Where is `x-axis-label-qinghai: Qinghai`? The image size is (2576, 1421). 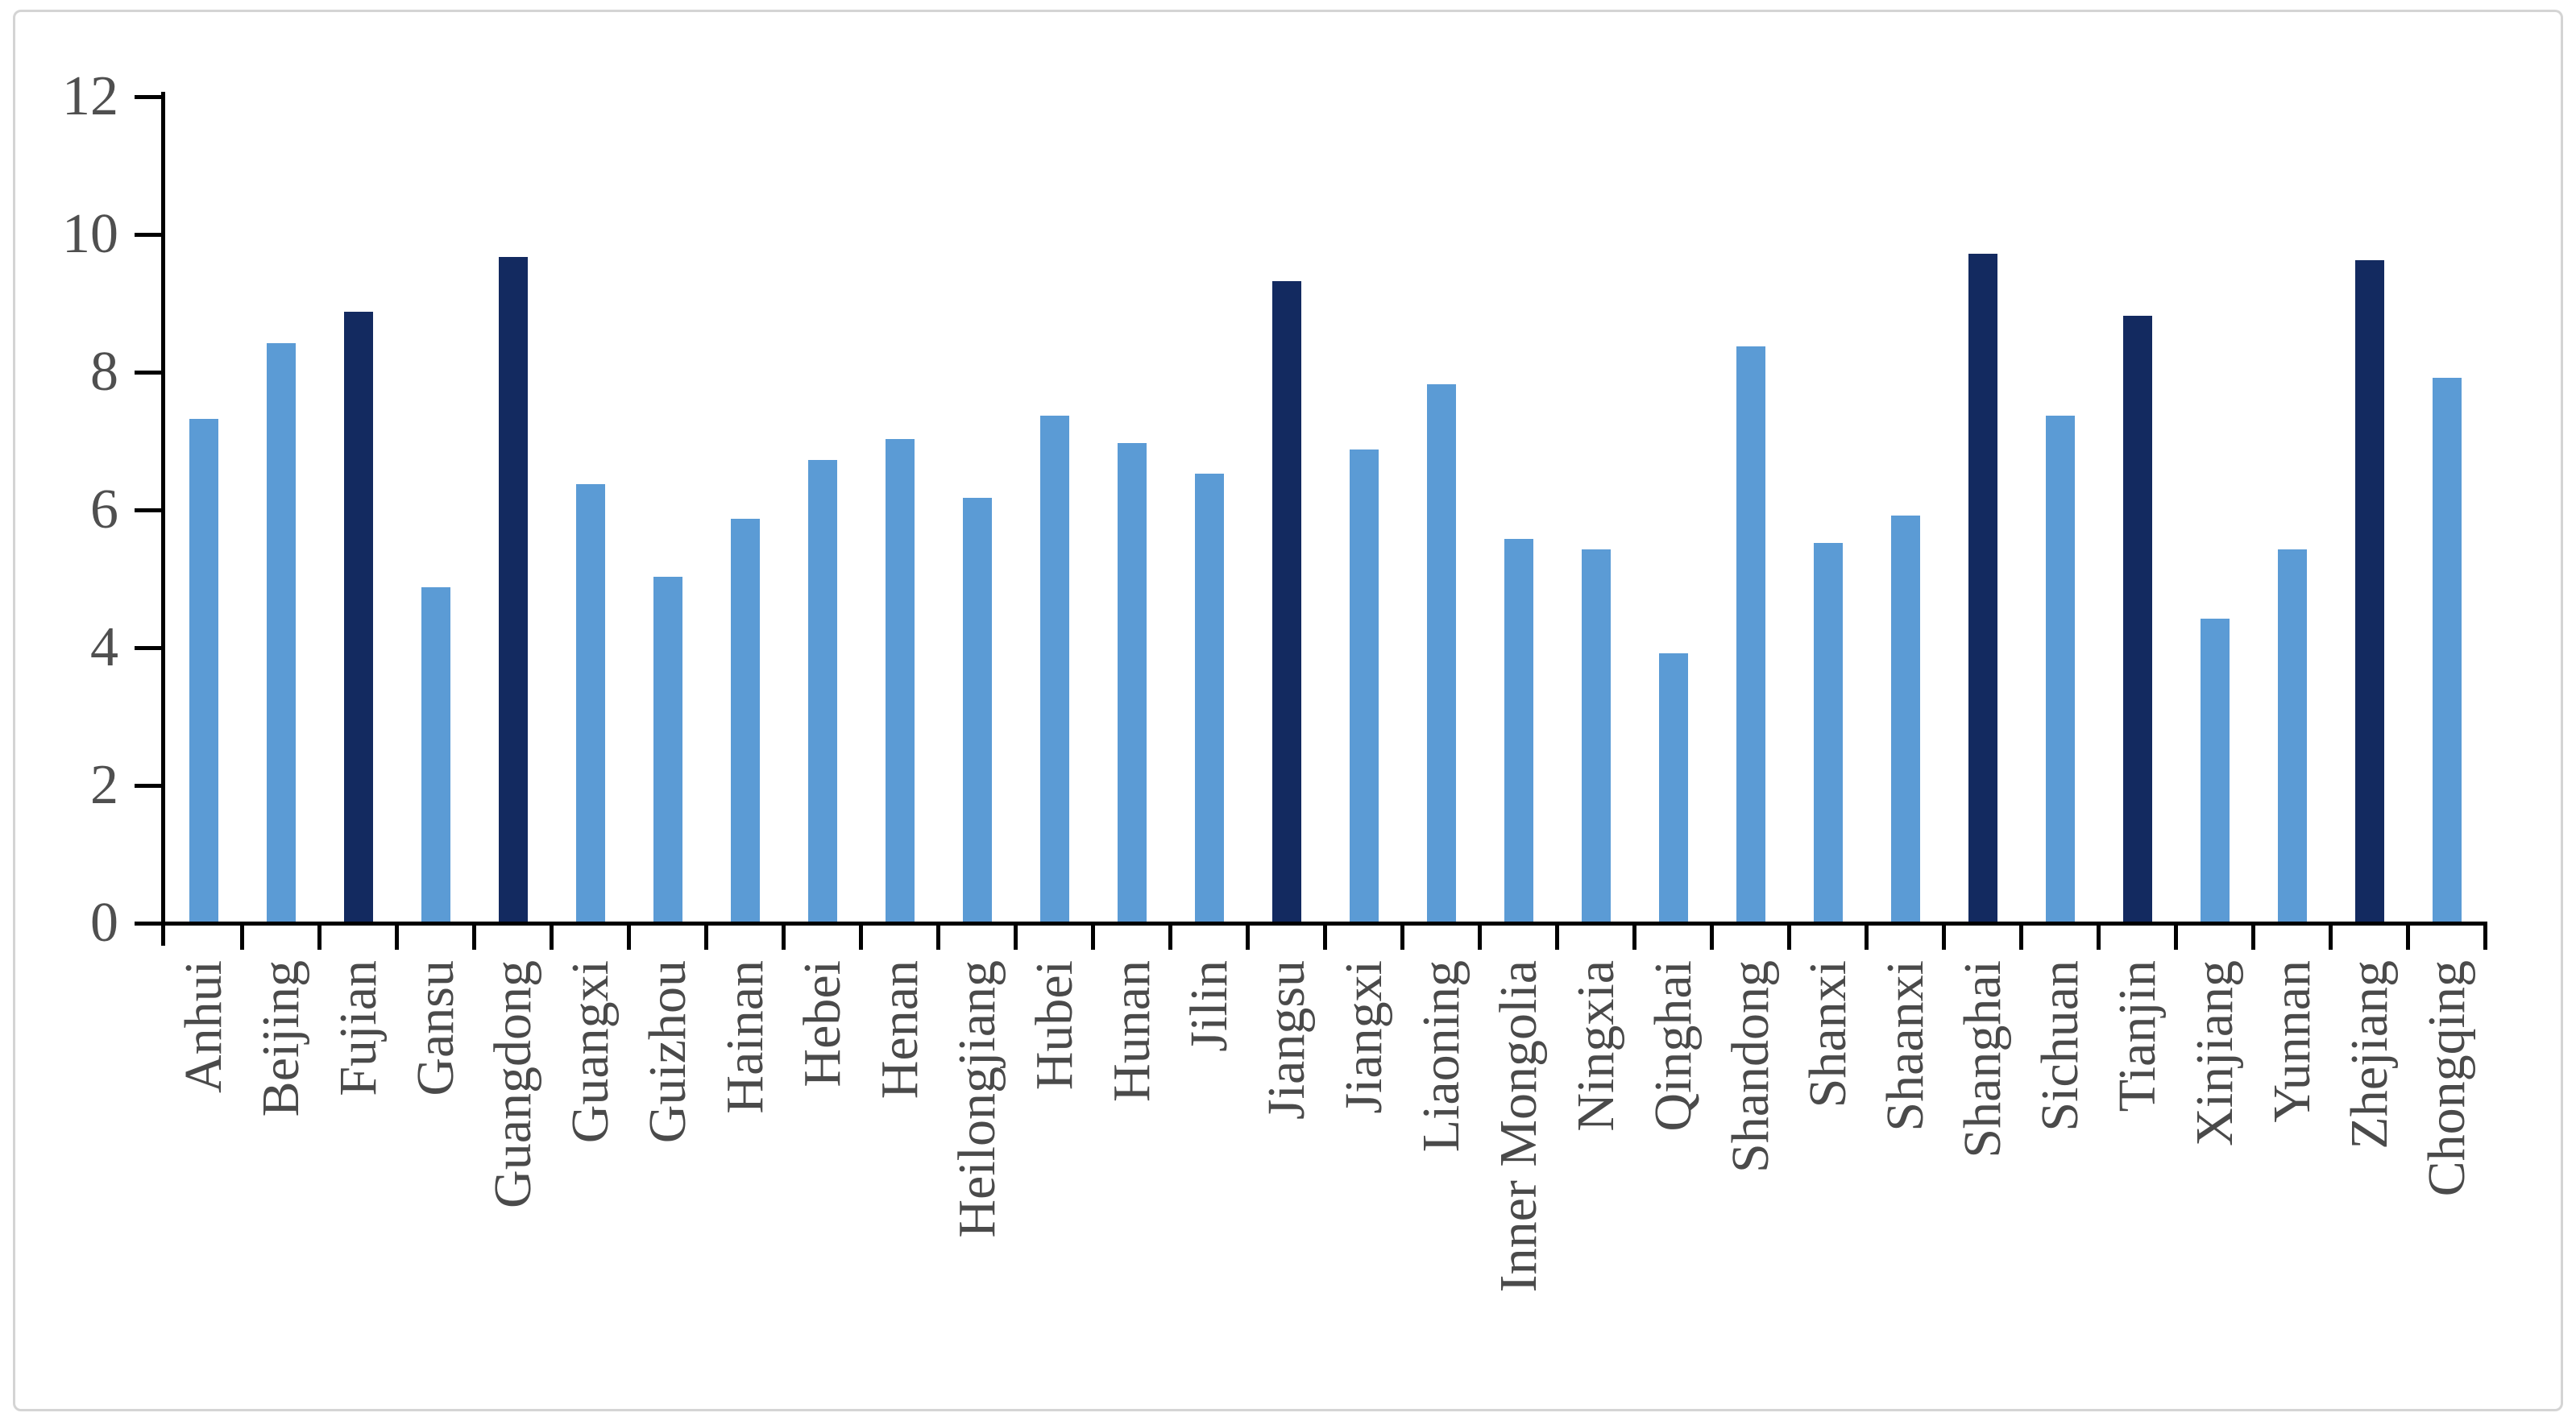 x-axis-label-qinghai: Qinghai is located at coordinates (1673, 1186).